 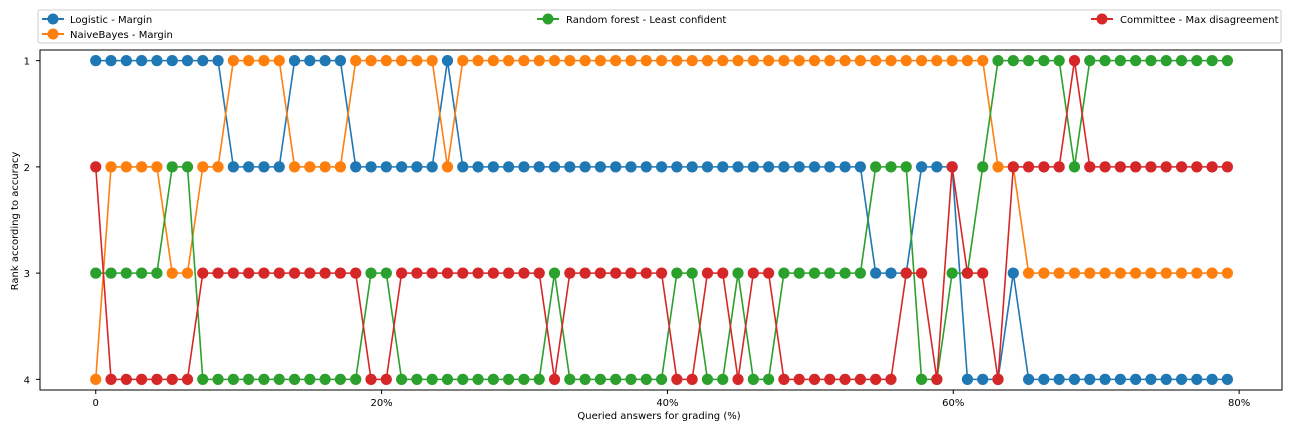 I want to click on legend-item-logistic: Logistic - Margin, so click(x=97, y=19).